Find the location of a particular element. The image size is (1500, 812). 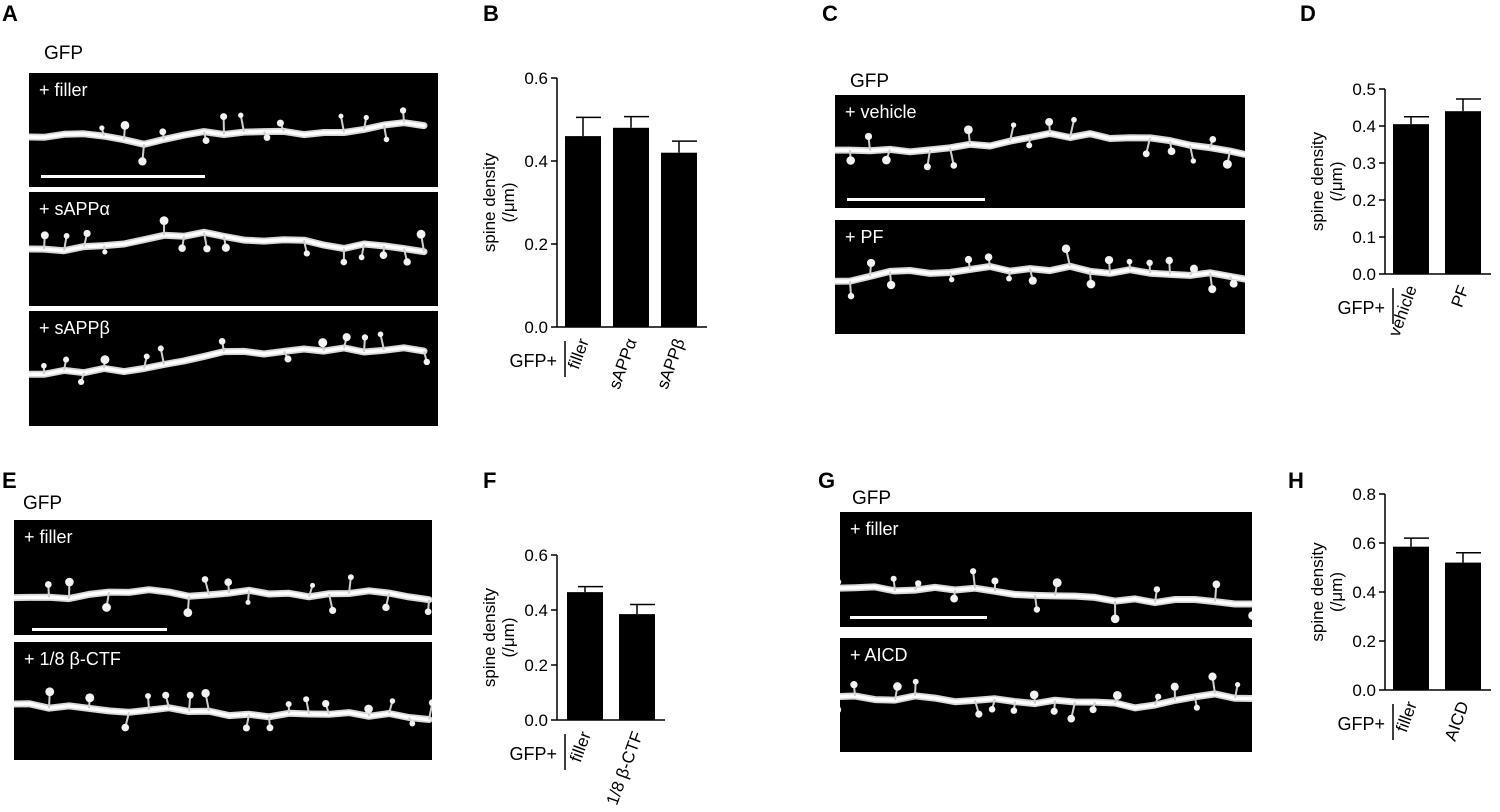

gfp-title-g: GFP is located at coordinates (872, 498).